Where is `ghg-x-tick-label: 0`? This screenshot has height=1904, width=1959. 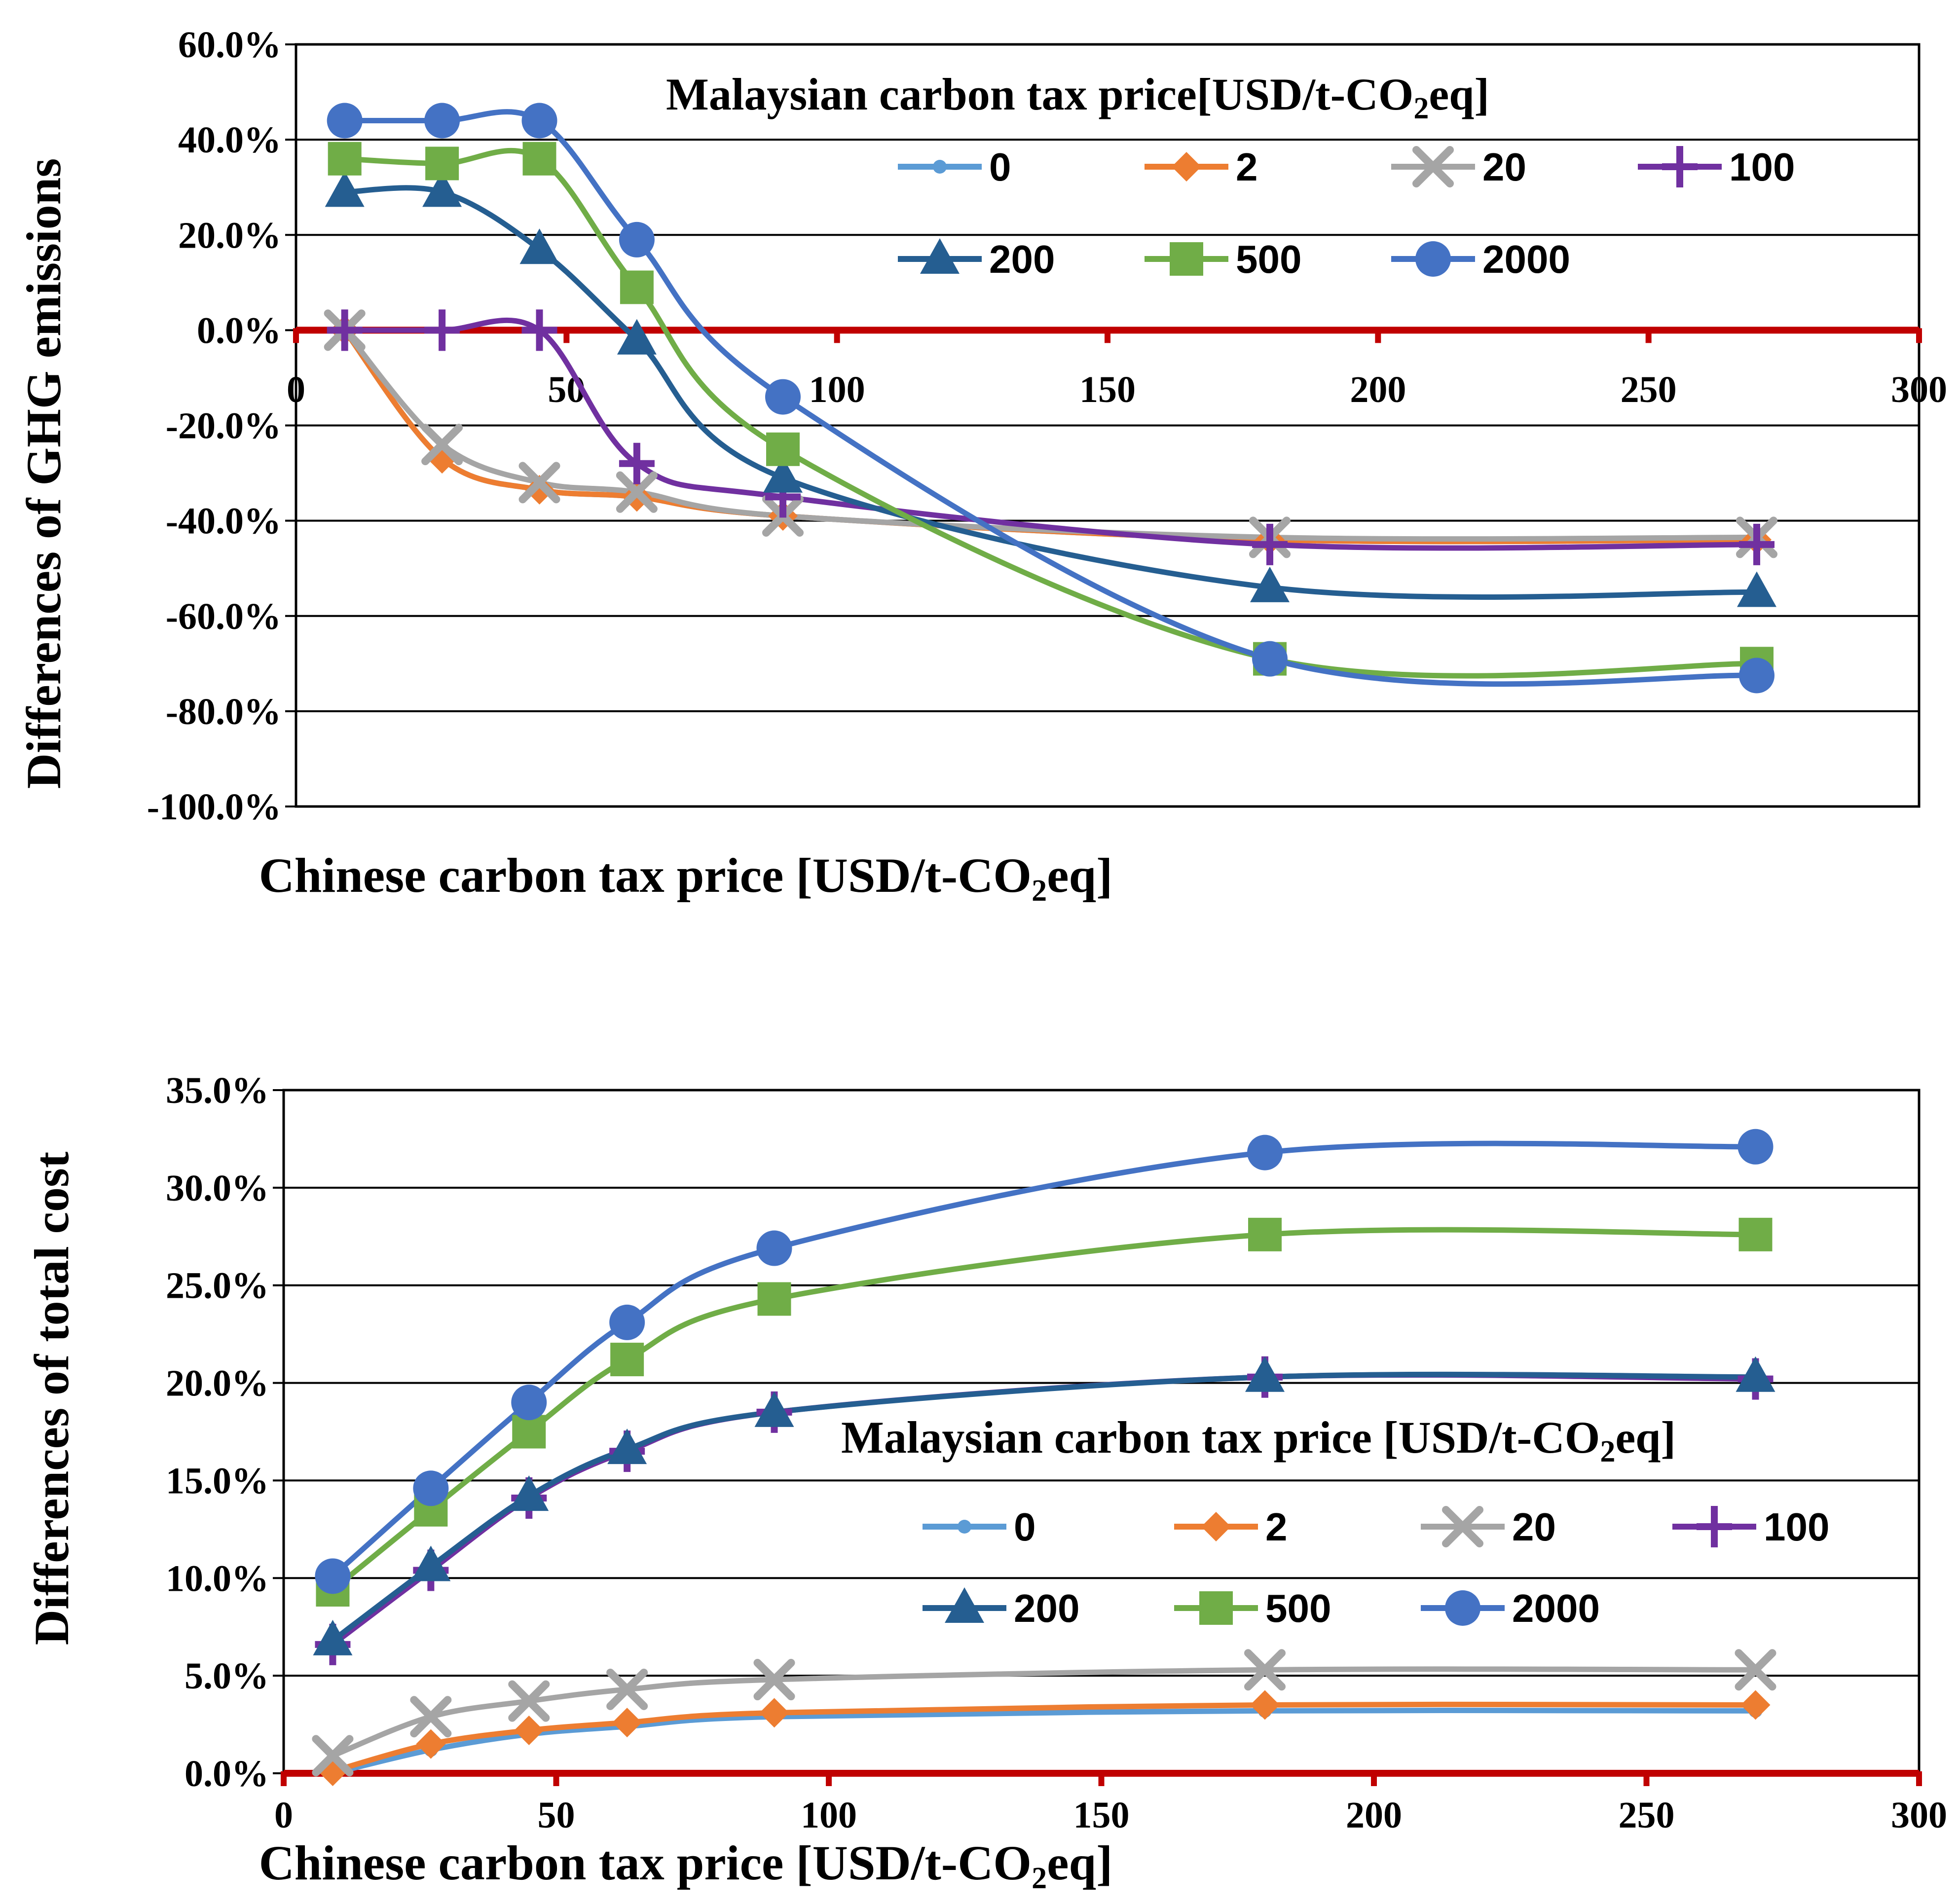 ghg-x-tick-label: 0 is located at coordinates (296, 389).